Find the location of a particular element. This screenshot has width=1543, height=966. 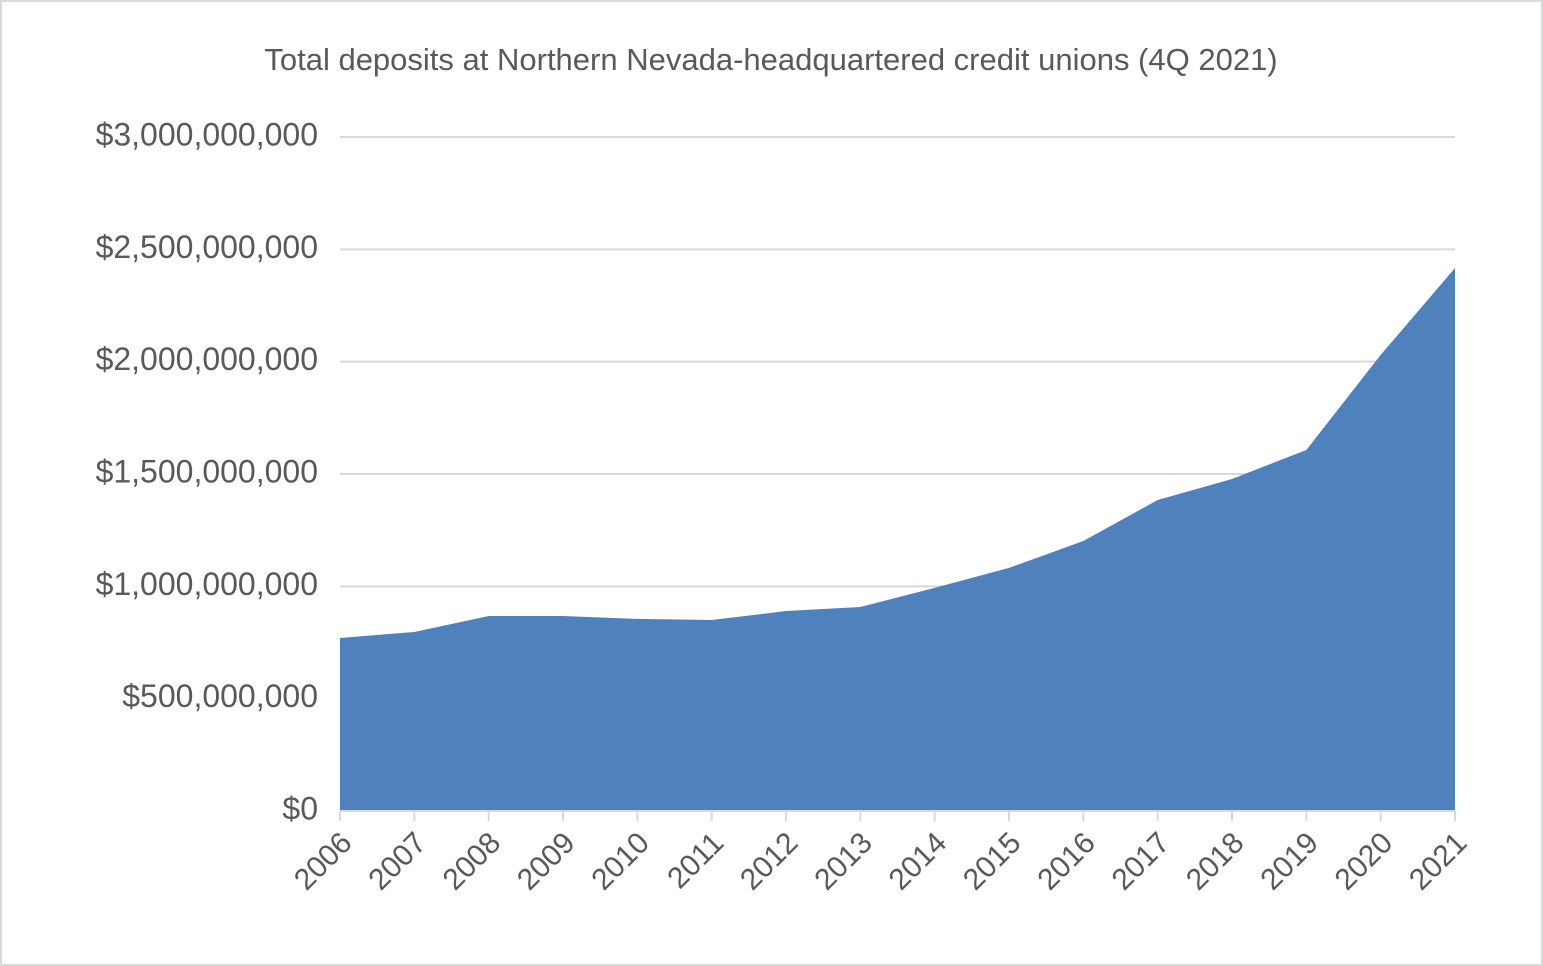

y-tick-label: $1,000,000,000 is located at coordinates (207, 584).